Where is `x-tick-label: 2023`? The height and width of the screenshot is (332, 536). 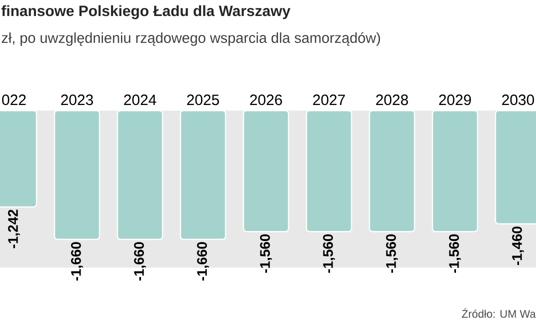 x-tick-label: 2023 is located at coordinates (77, 100).